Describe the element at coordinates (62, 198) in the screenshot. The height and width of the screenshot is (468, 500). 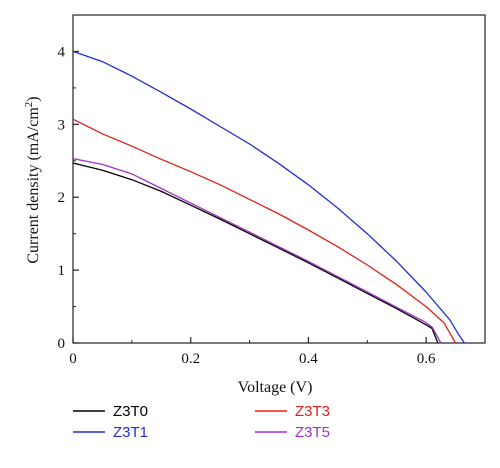
I see `y-tick-label: 2` at that location.